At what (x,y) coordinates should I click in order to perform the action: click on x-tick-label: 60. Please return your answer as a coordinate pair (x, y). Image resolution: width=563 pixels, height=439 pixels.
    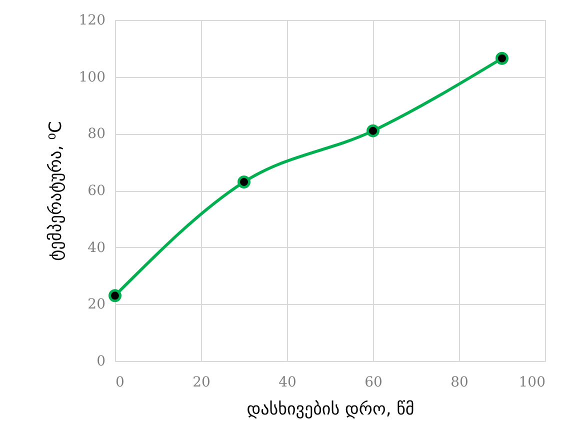
    Looking at the image, I should click on (373, 382).